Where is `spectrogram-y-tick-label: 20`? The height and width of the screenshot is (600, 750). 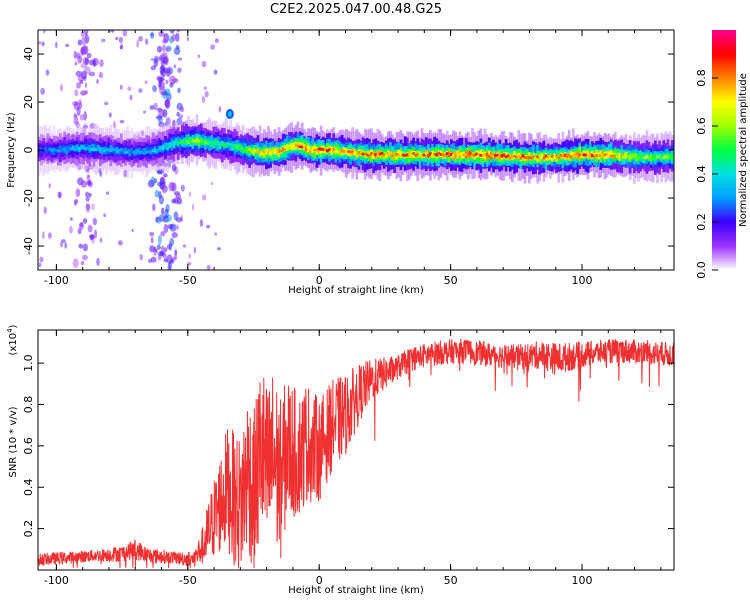
spectrogram-y-tick-label: 20 is located at coordinates (28, 102).